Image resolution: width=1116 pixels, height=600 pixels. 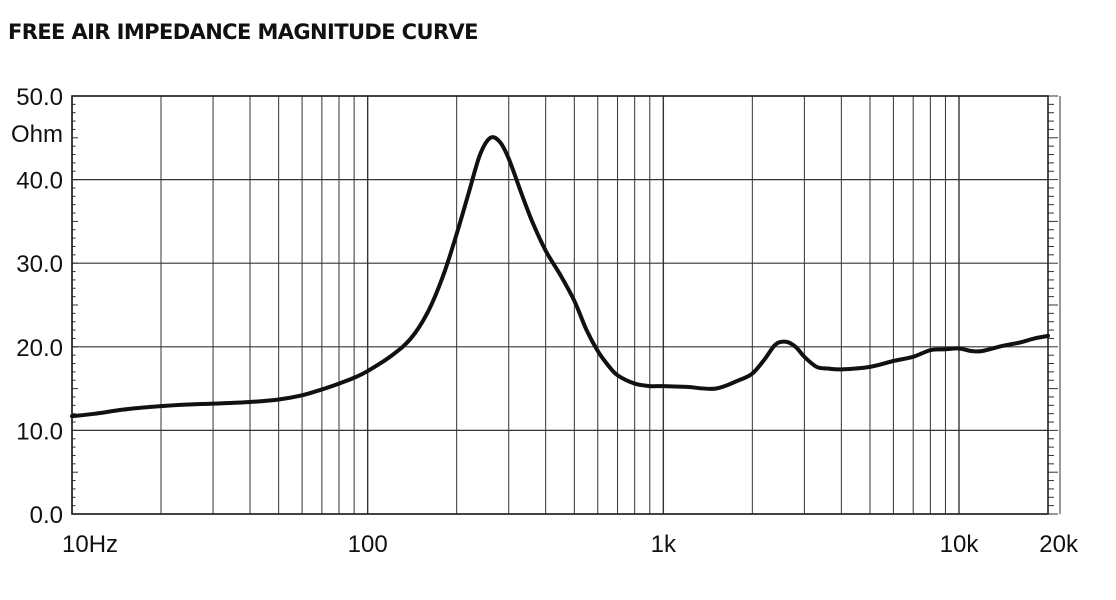 What do you see at coordinates (39, 264) in the screenshot?
I see `y-tick-label: 30.0` at bounding box center [39, 264].